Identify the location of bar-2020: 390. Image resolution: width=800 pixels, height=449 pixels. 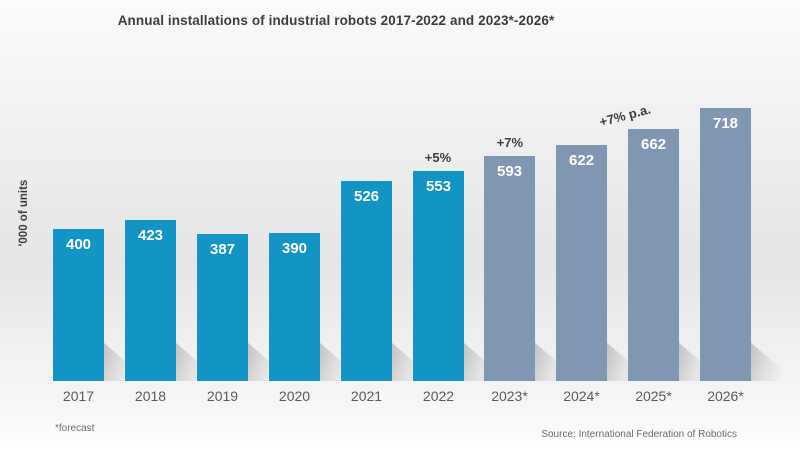
(294, 307).